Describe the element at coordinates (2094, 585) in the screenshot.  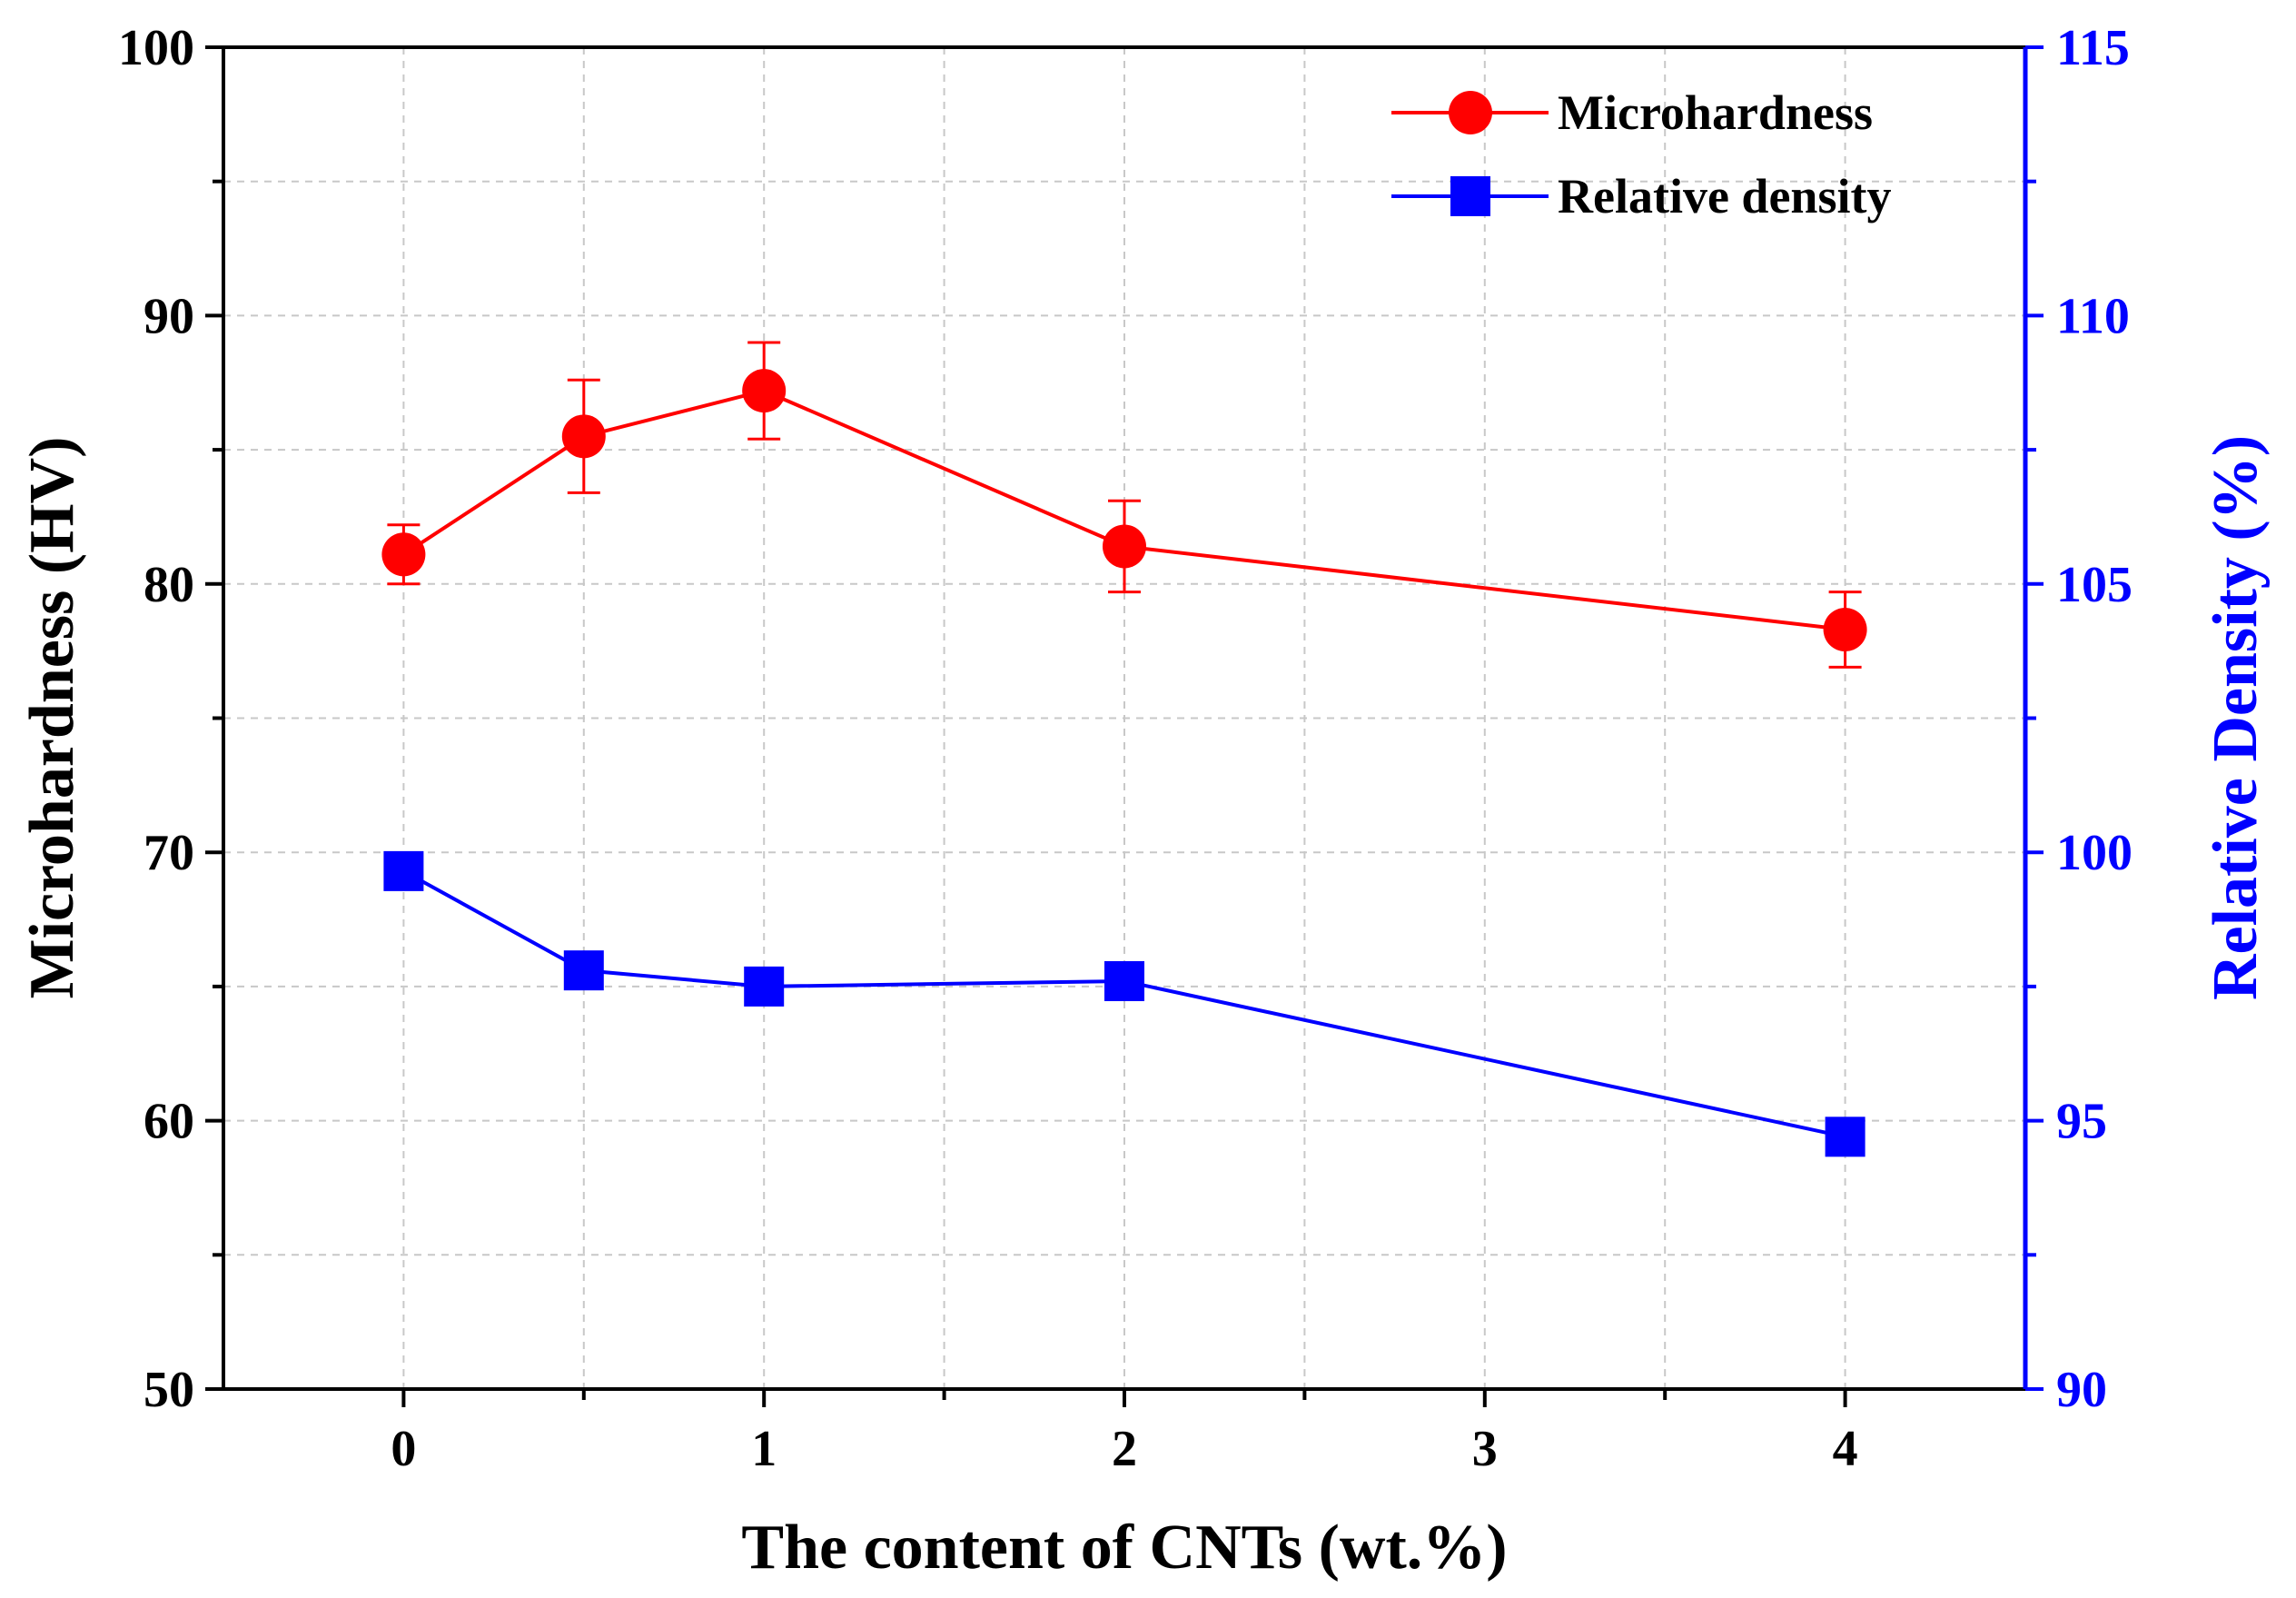
I see `y-right-tick-label: 105` at that location.